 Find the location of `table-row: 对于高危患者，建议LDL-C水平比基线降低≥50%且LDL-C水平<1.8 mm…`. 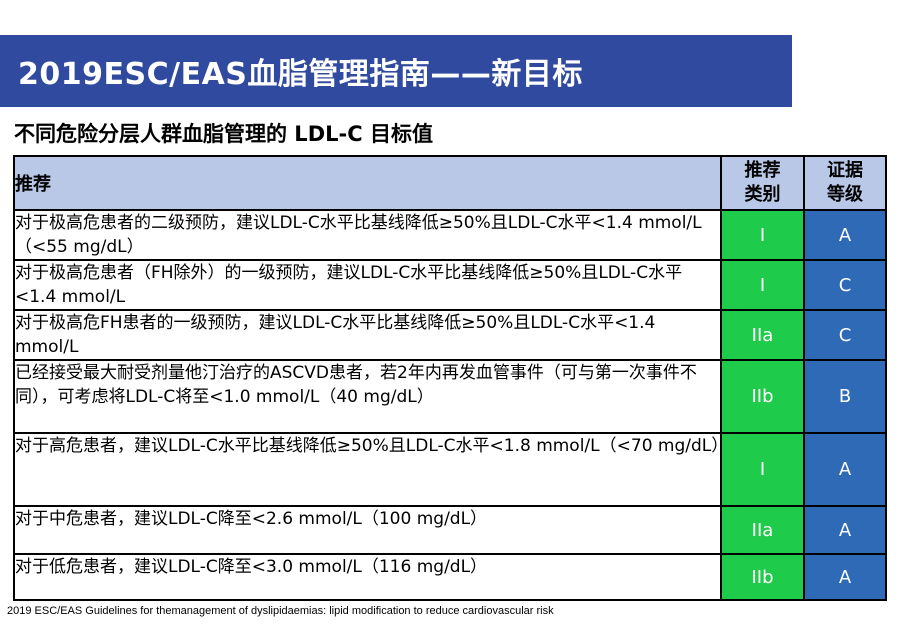

table-row: 对于高危患者，建议LDL-C水平比基线降低≥50%且LDL-C水平<1.8 mm… is located at coordinates (450, 469).